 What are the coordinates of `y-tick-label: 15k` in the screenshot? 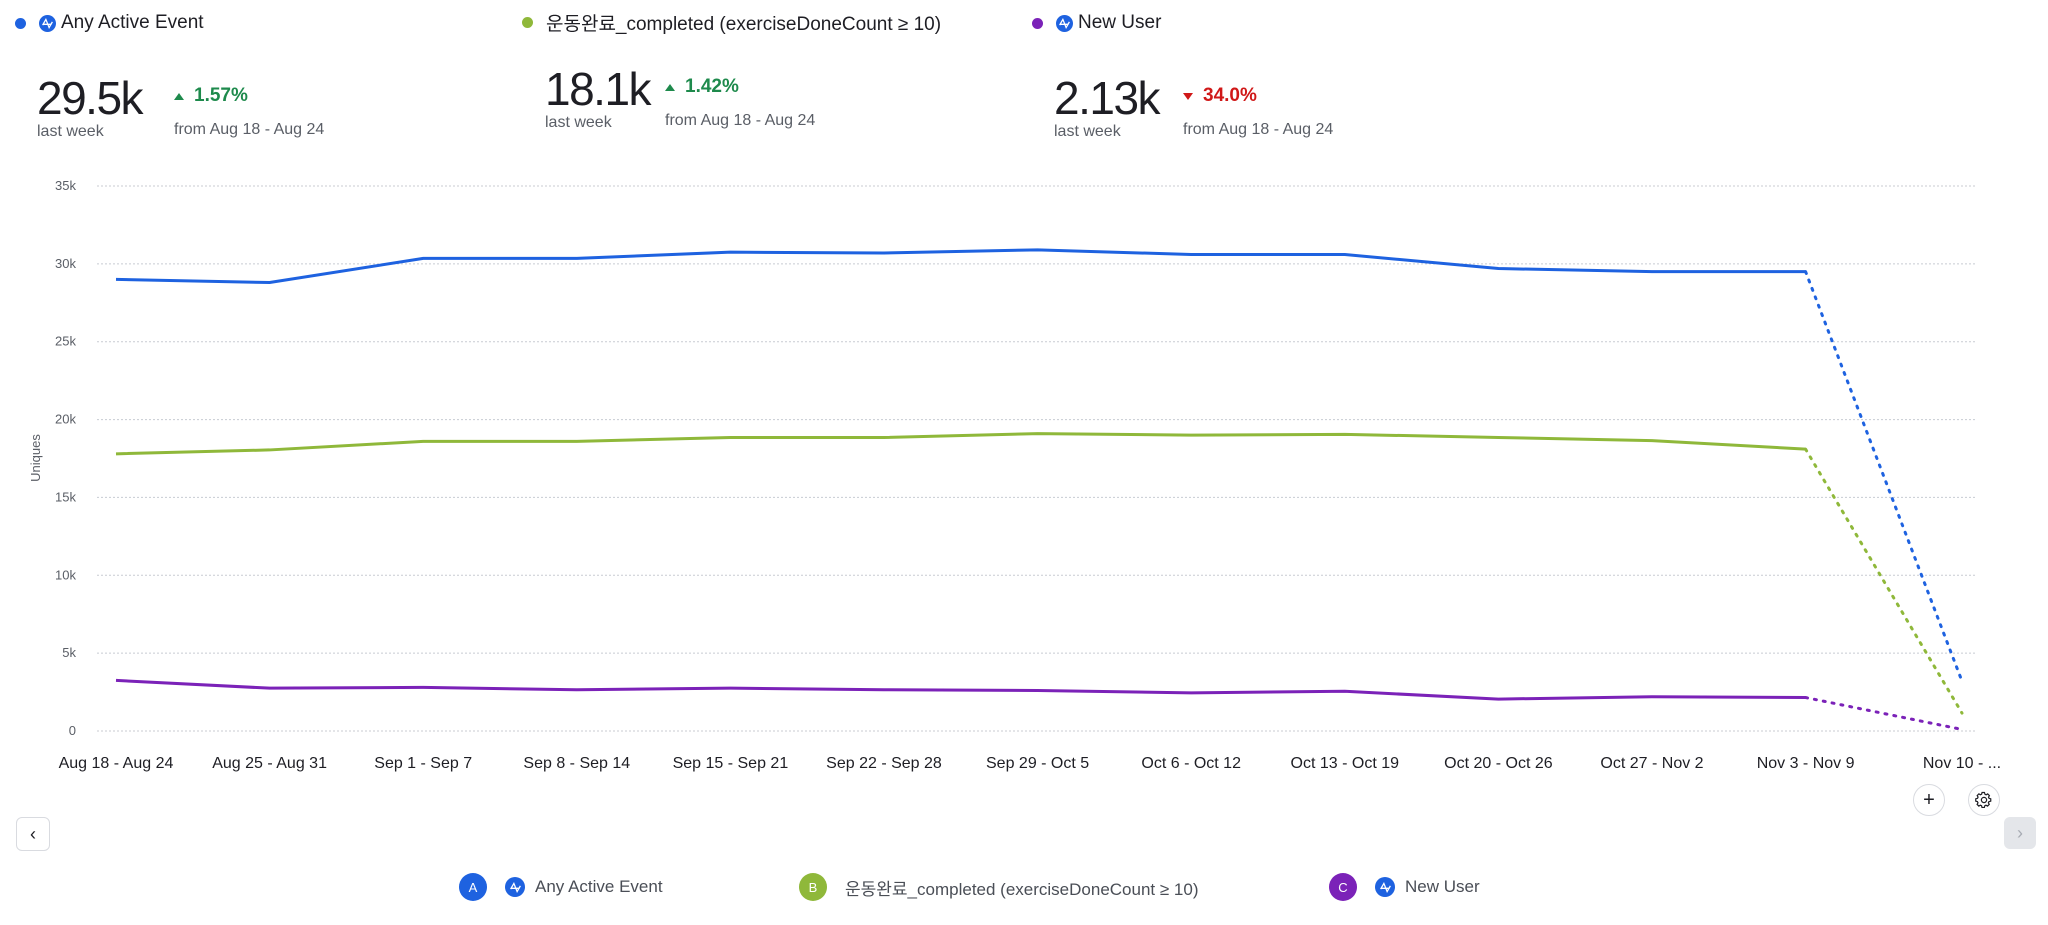 It's located at (65, 496).